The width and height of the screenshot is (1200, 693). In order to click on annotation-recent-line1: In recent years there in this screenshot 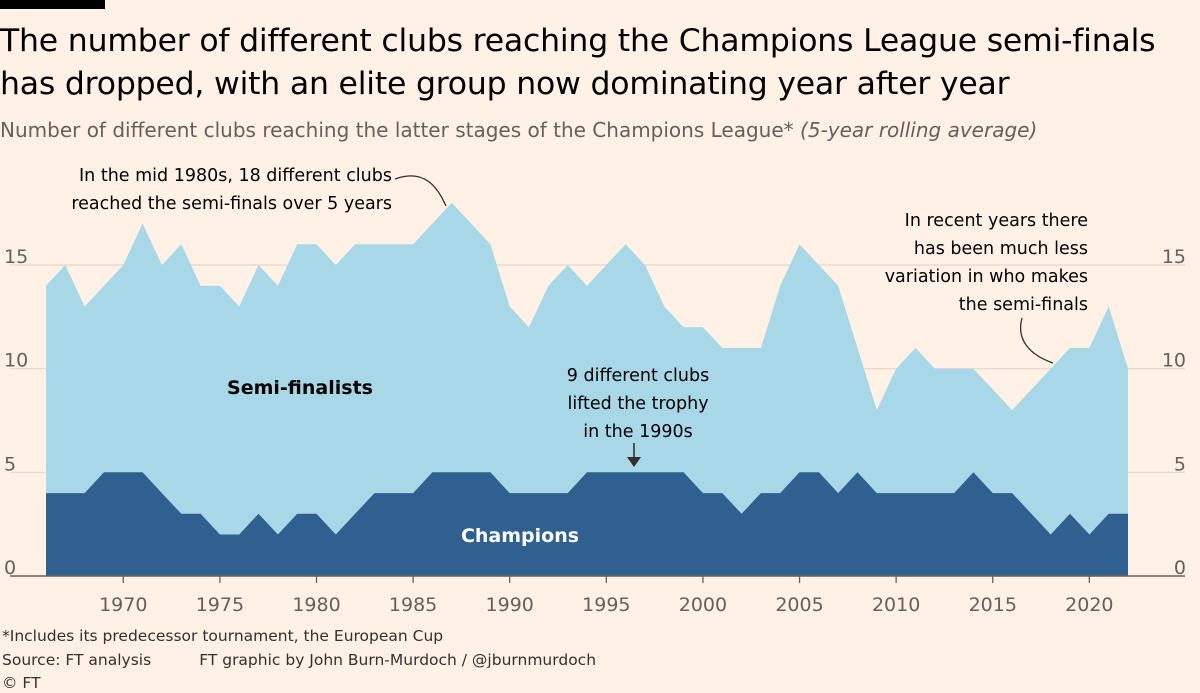, I will do `click(996, 221)`.